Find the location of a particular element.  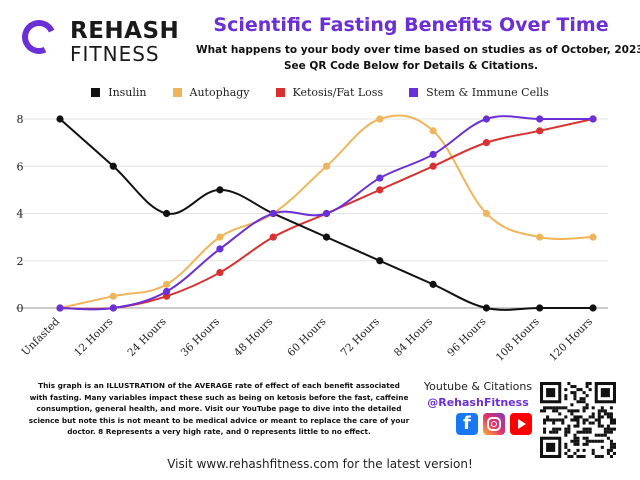

y-tick-label: 2 is located at coordinates (20, 261).